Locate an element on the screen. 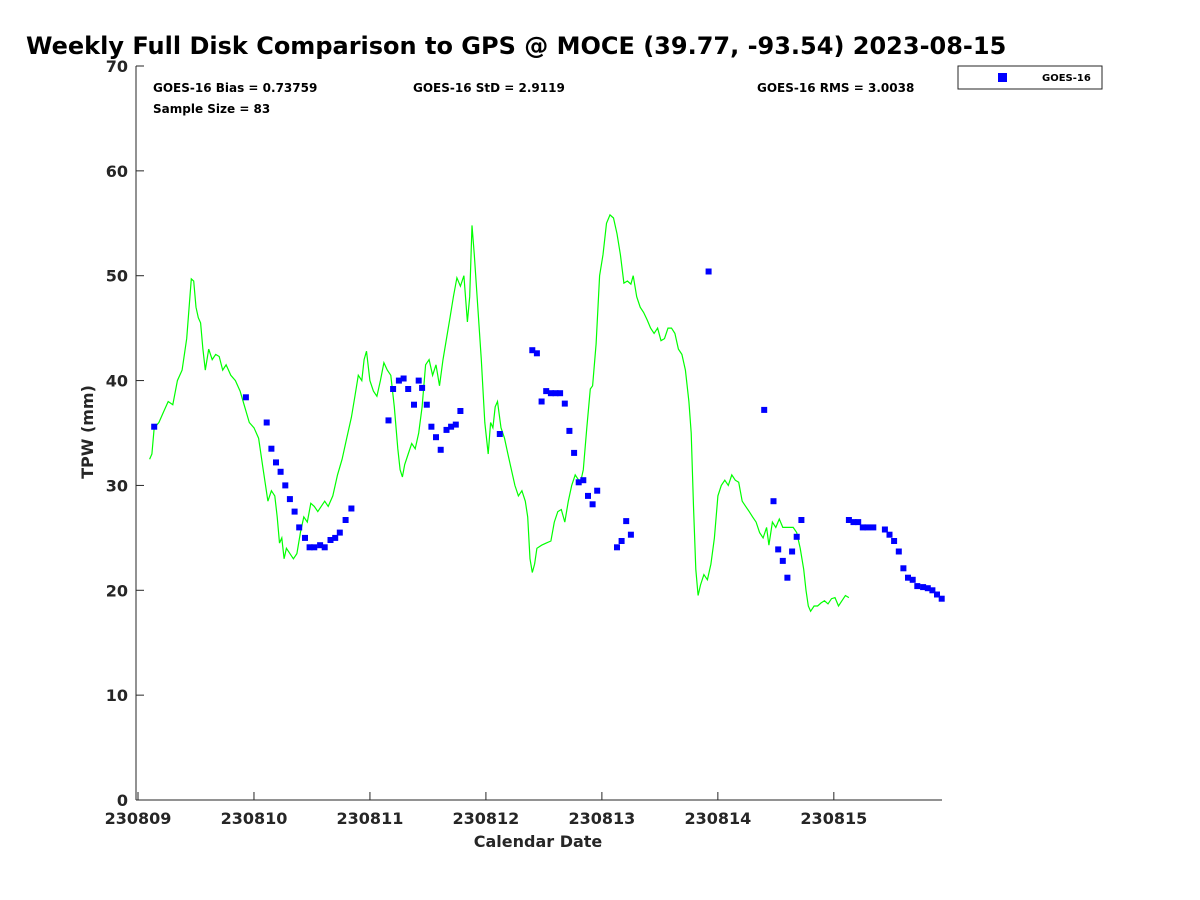 This screenshot has width=1200, height=900. y-tick-label: 50 is located at coordinates (117, 276).